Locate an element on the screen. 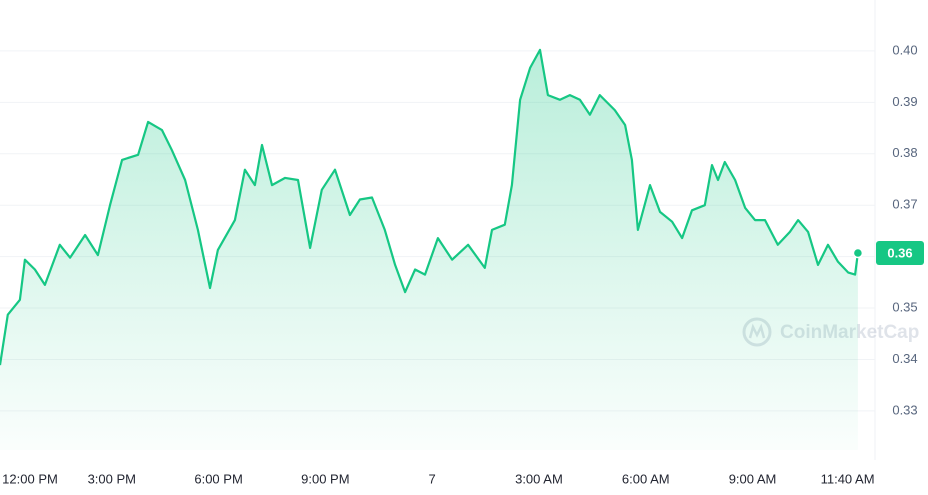 The height and width of the screenshot is (495, 928). y-tick-label: 0.34 is located at coordinates (904, 358).